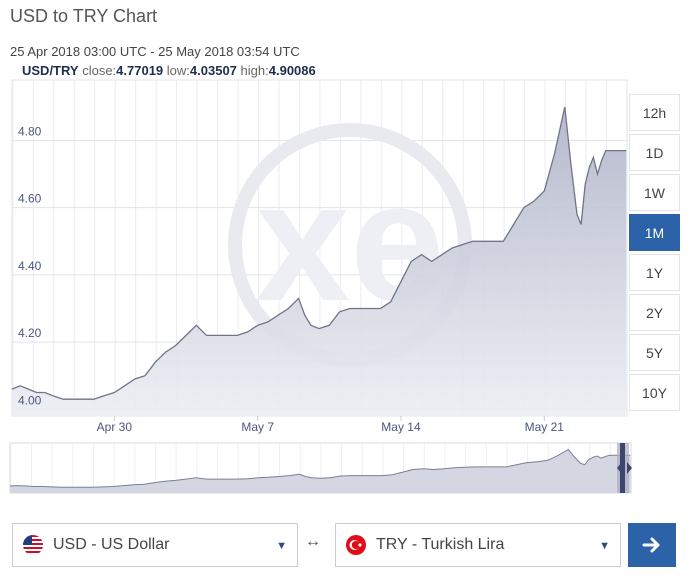  What do you see at coordinates (654, 152) in the screenshot?
I see `range-button-1d: 1D` at bounding box center [654, 152].